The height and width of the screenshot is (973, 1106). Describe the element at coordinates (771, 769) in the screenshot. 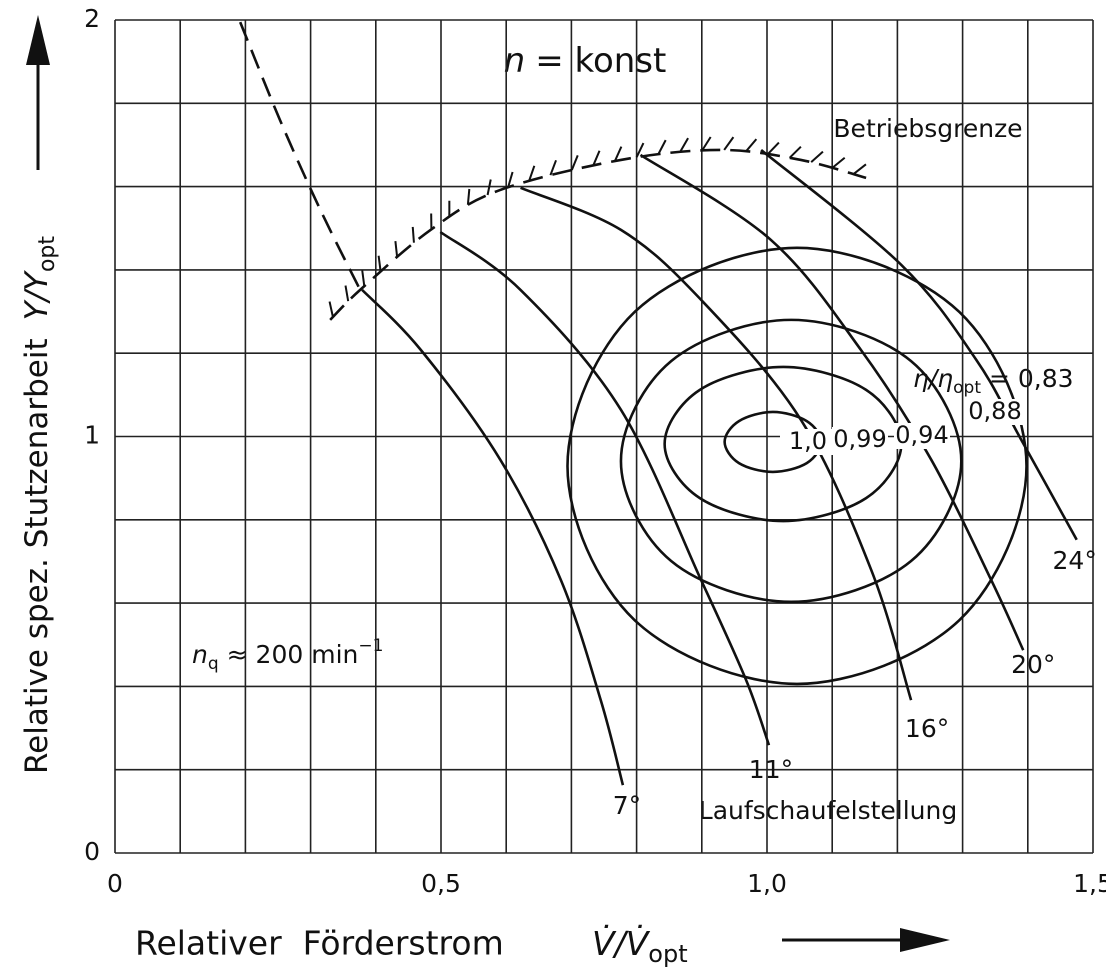

I see `blade-label: 11°` at that location.